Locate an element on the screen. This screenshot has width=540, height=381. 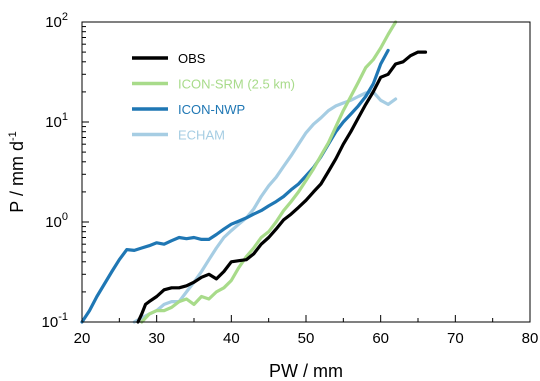
x-axis: 20 30 40 50 60 70 80 is located at coordinates (306, 331).